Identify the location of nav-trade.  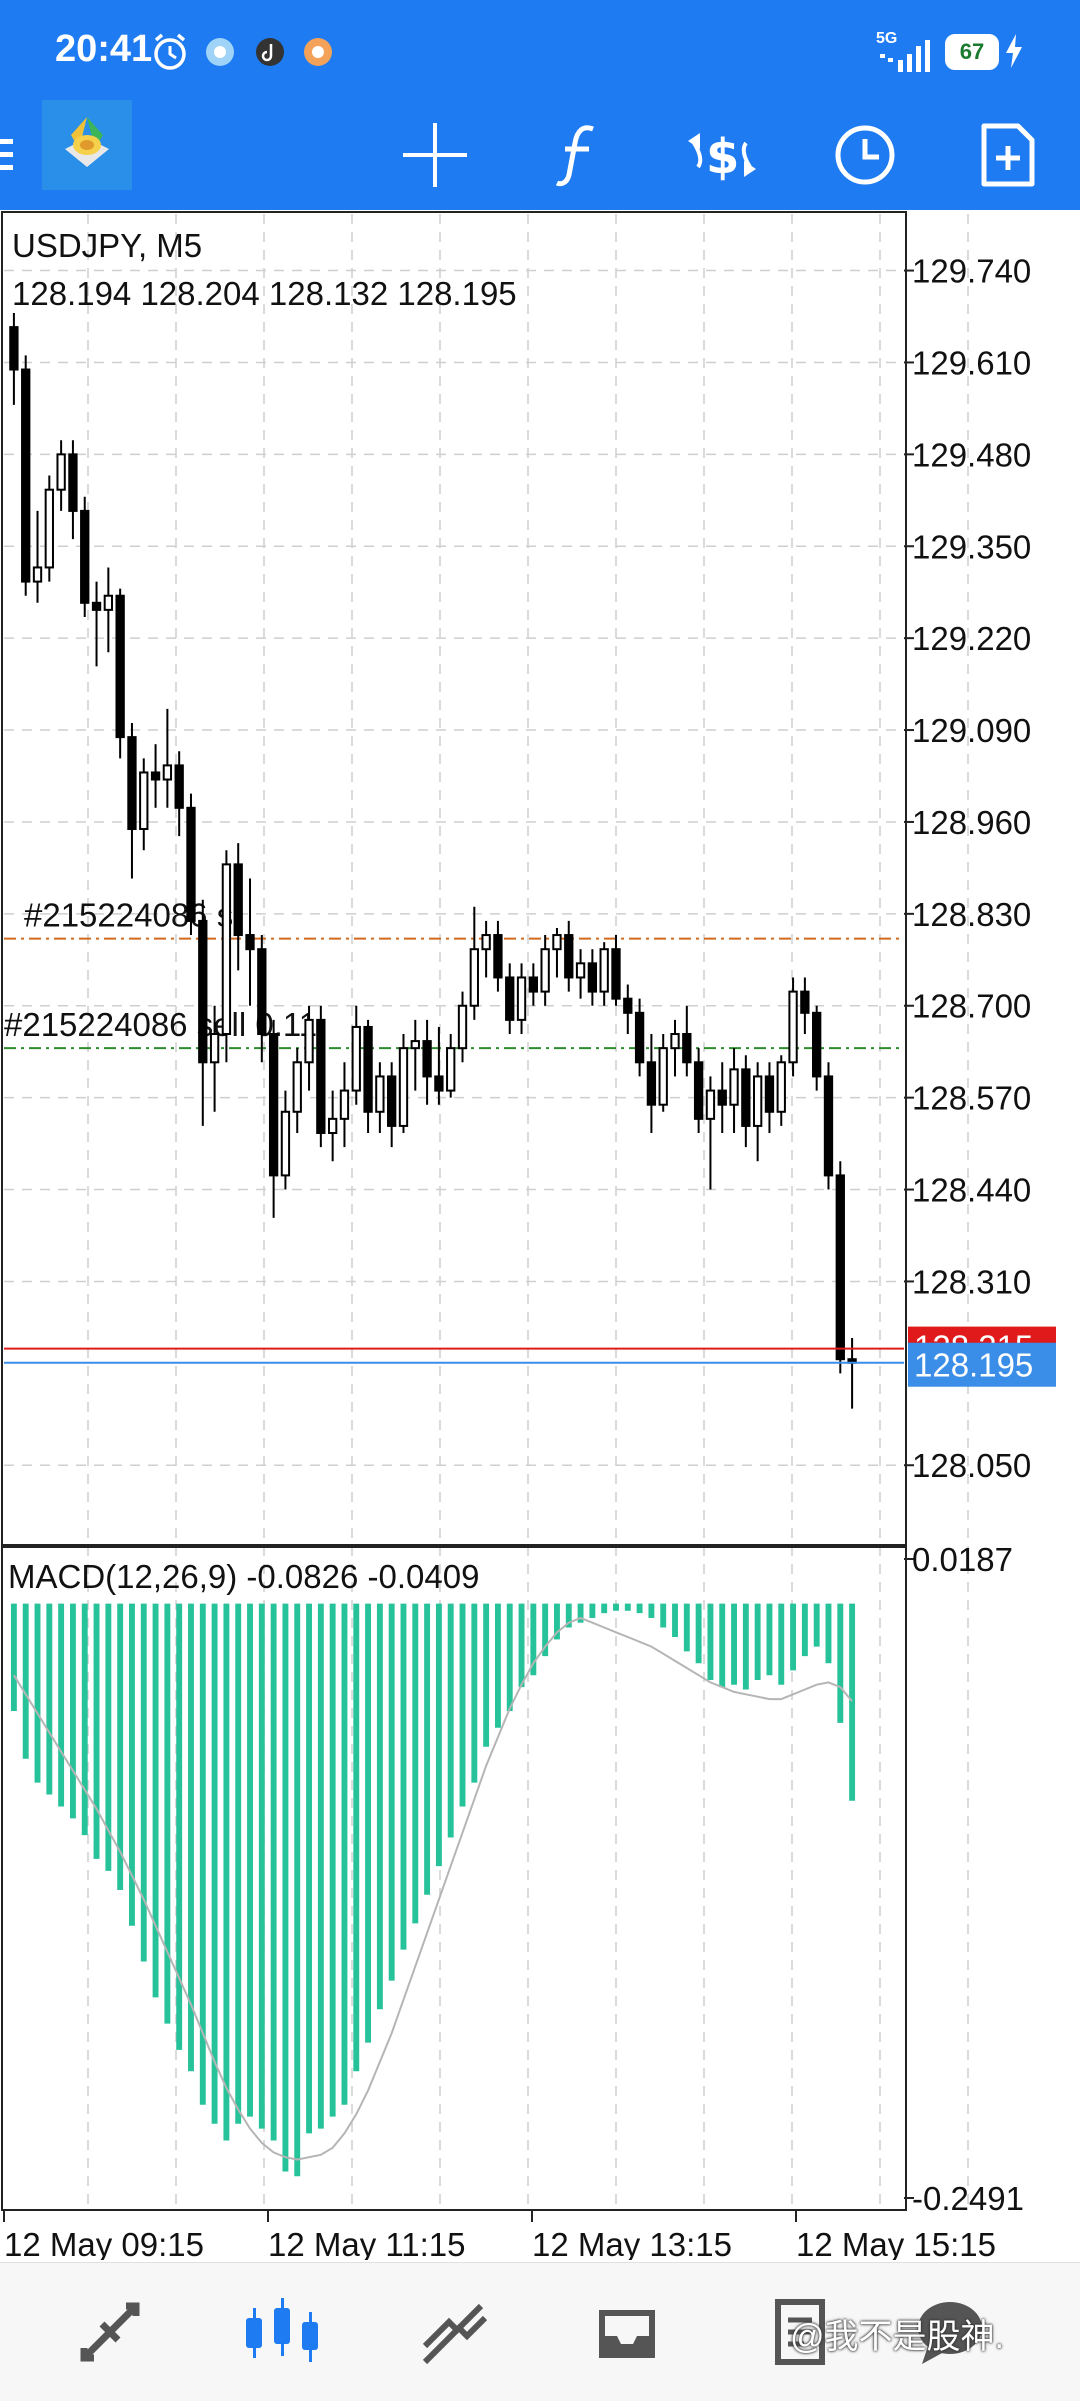
(455, 2332).